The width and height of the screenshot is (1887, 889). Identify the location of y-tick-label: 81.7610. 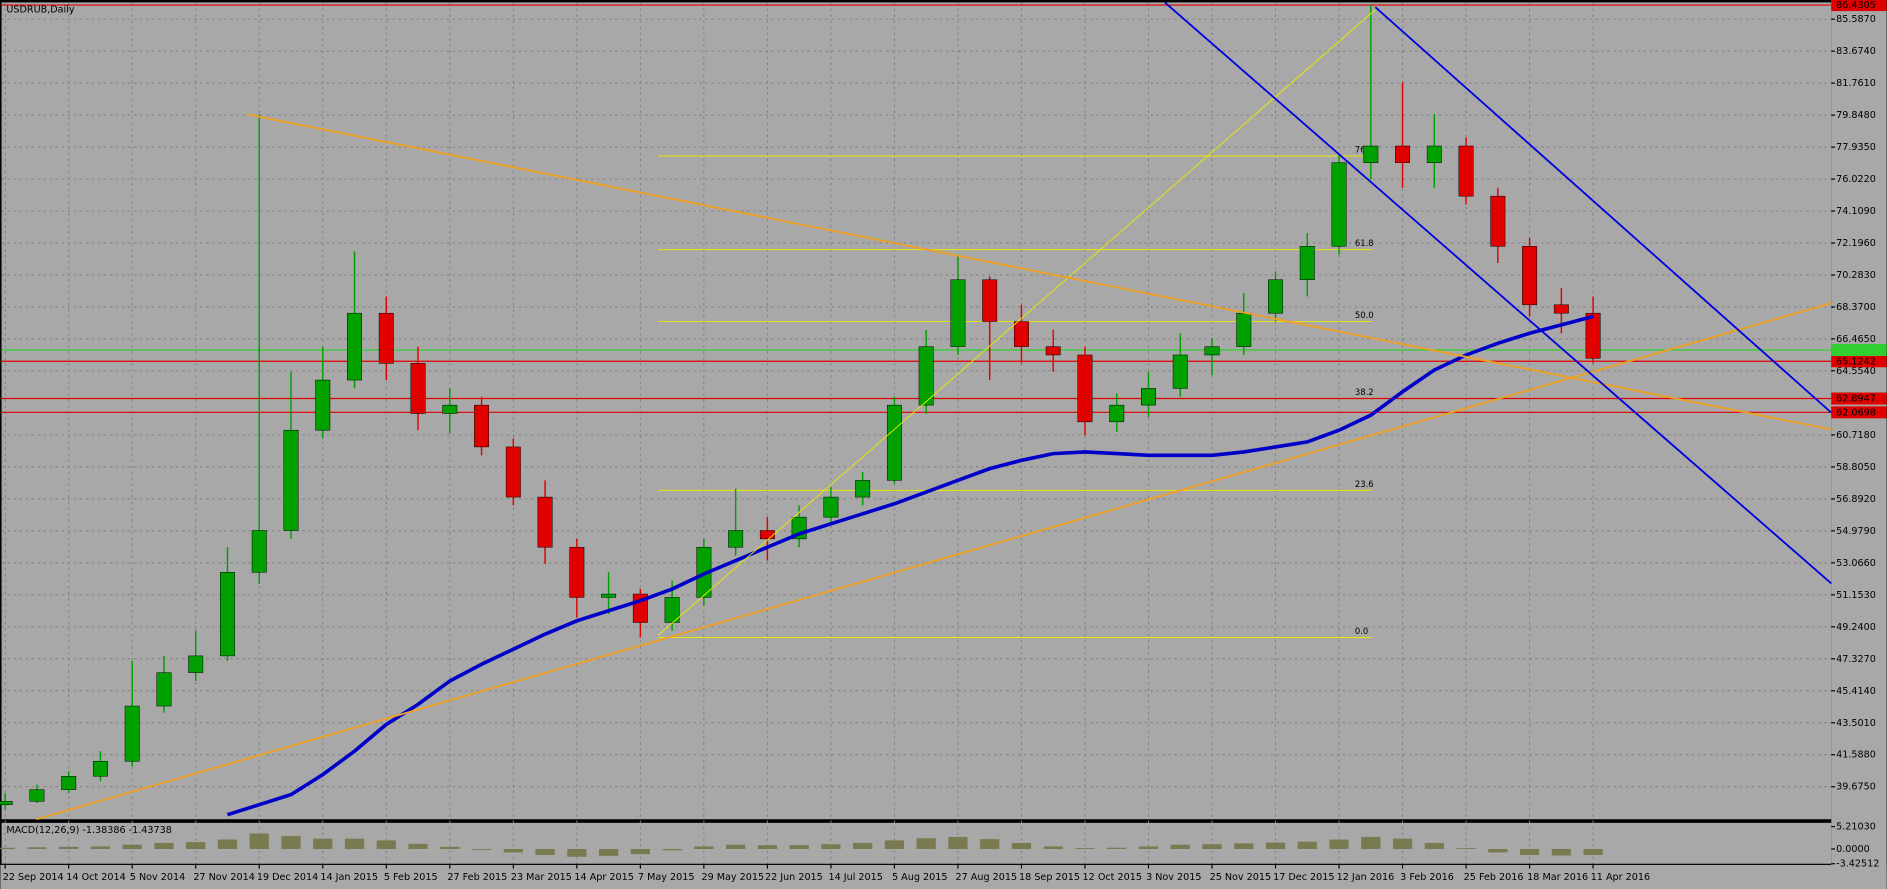
(1856, 83).